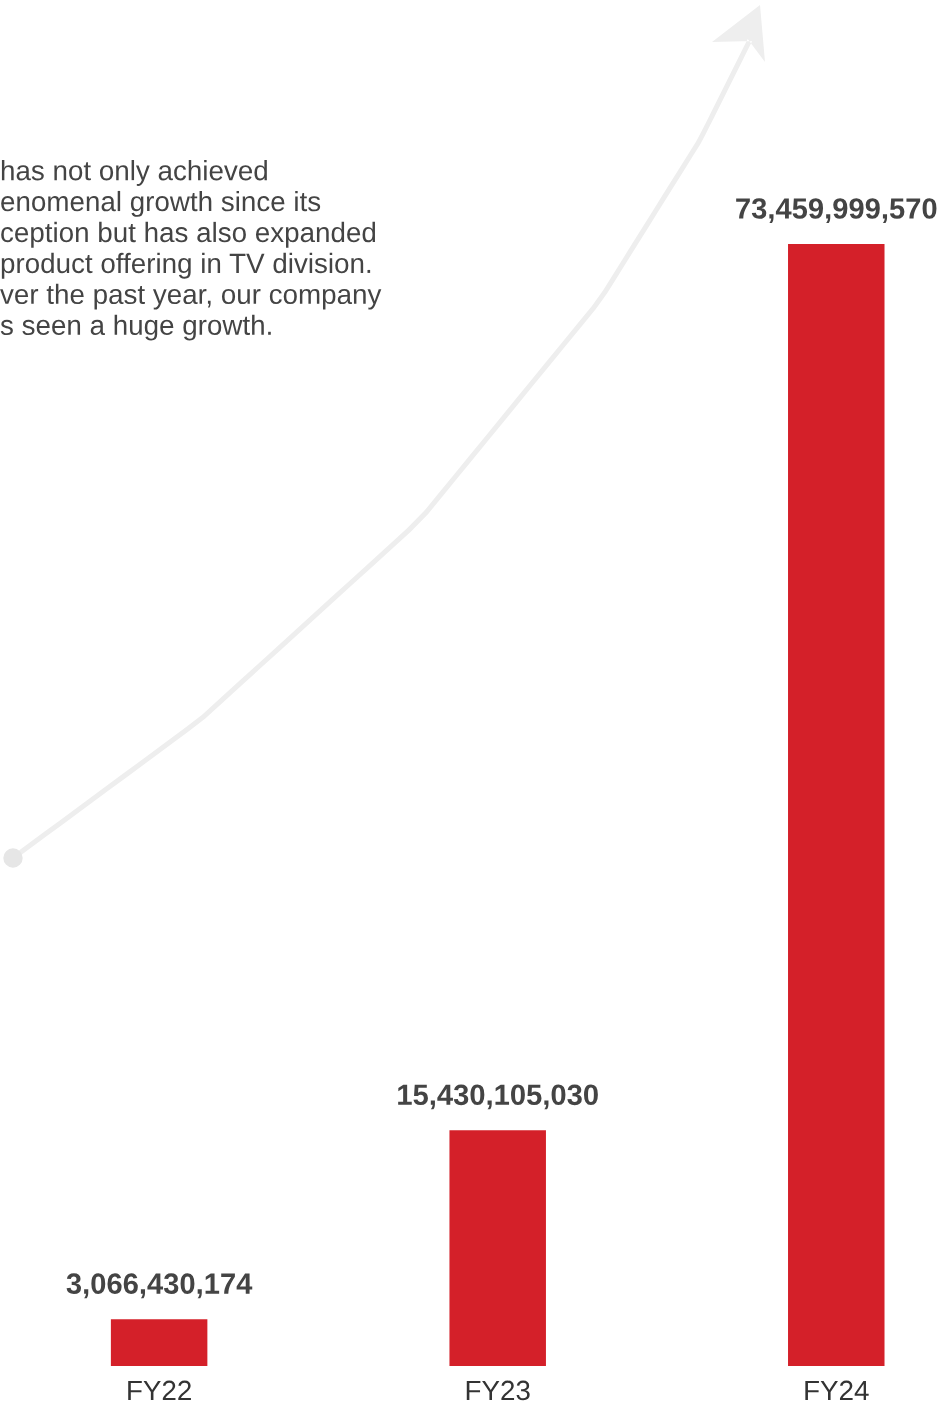 The height and width of the screenshot is (1417, 948). What do you see at coordinates (837, 1390) in the screenshot?
I see `x-tick-label: FY24` at bounding box center [837, 1390].